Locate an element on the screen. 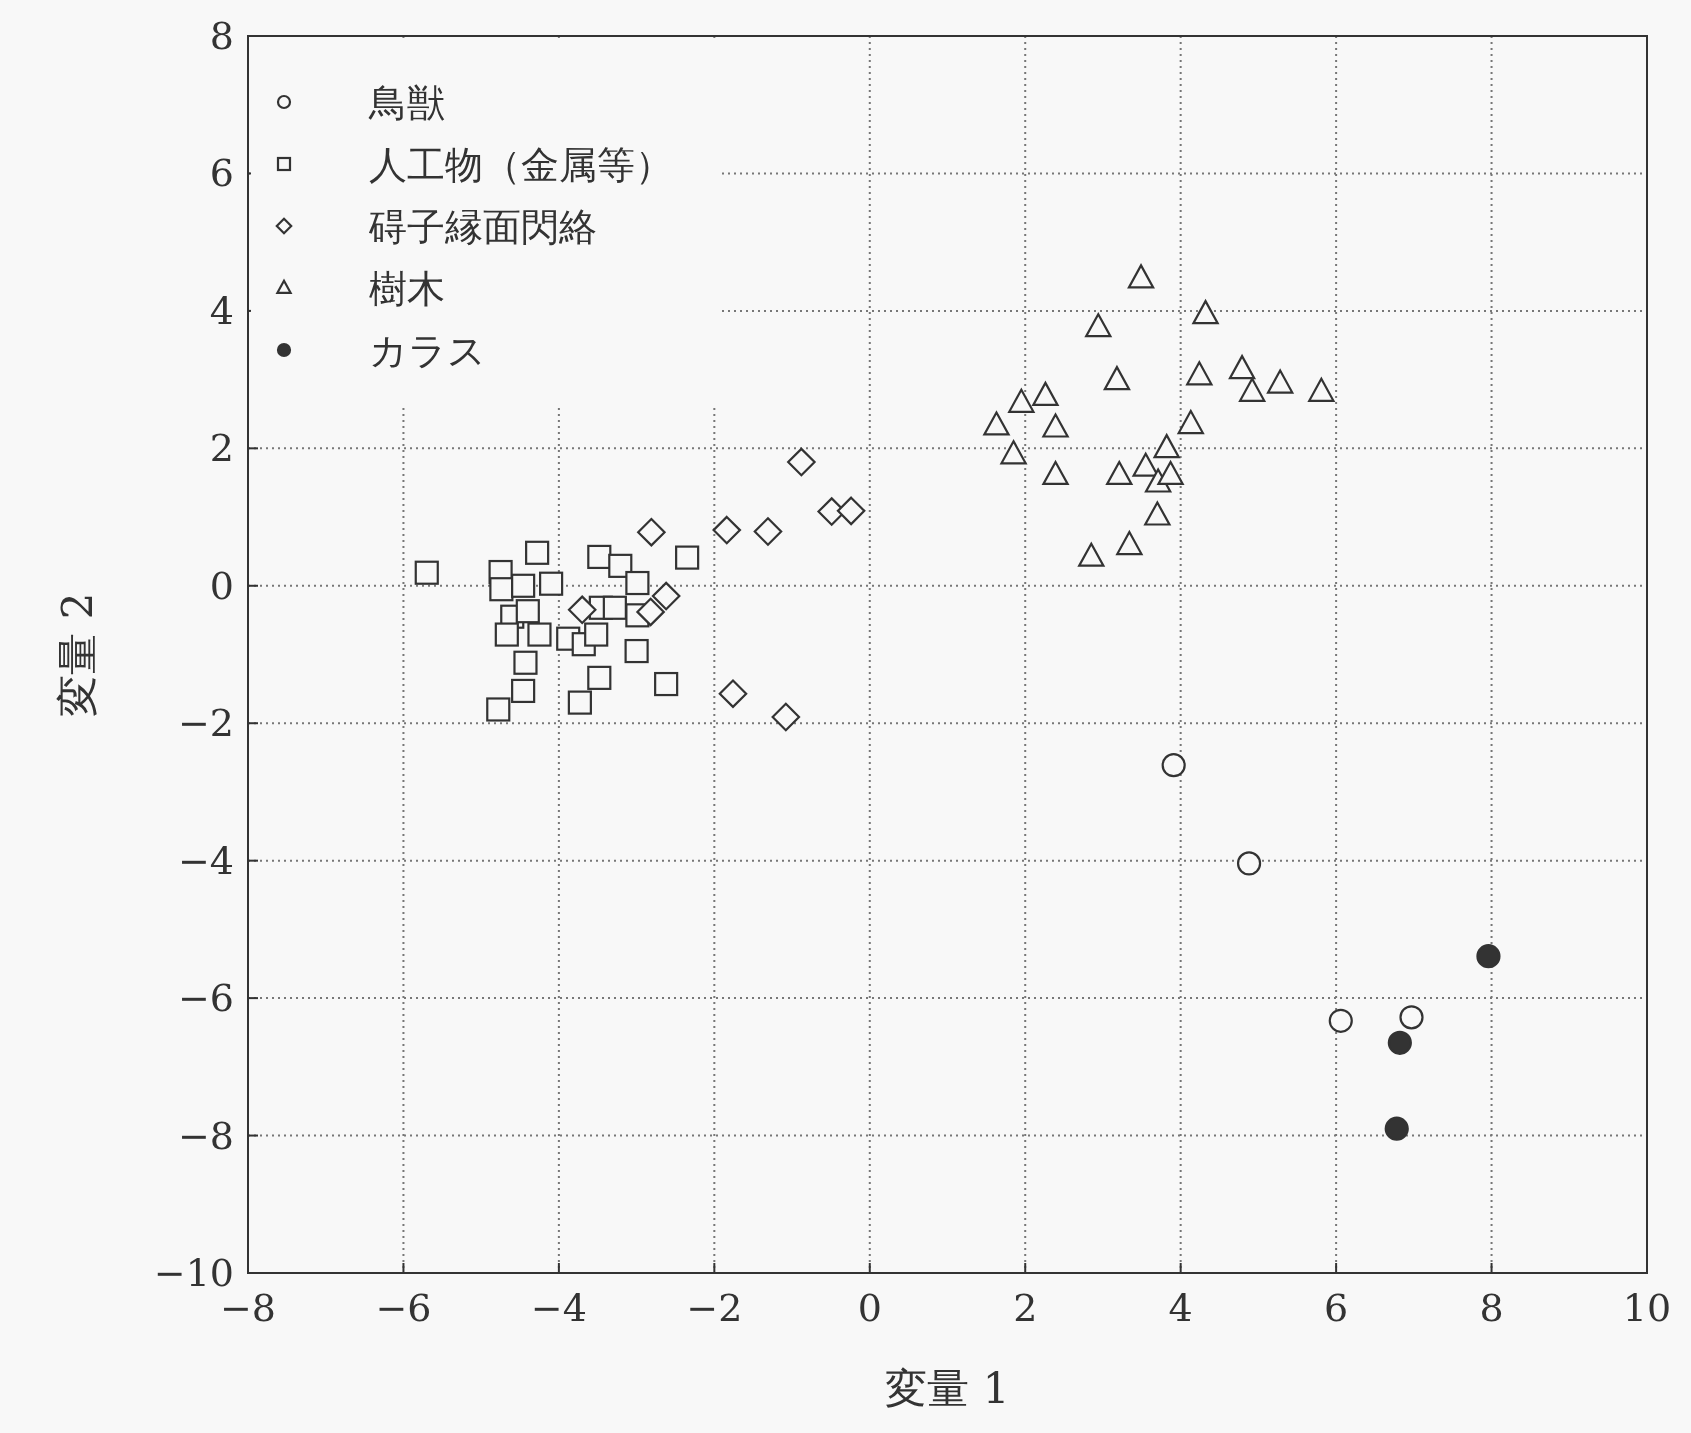 The height and width of the screenshot is (1433, 1691). y-tick-label: 0 is located at coordinates (221, 585).